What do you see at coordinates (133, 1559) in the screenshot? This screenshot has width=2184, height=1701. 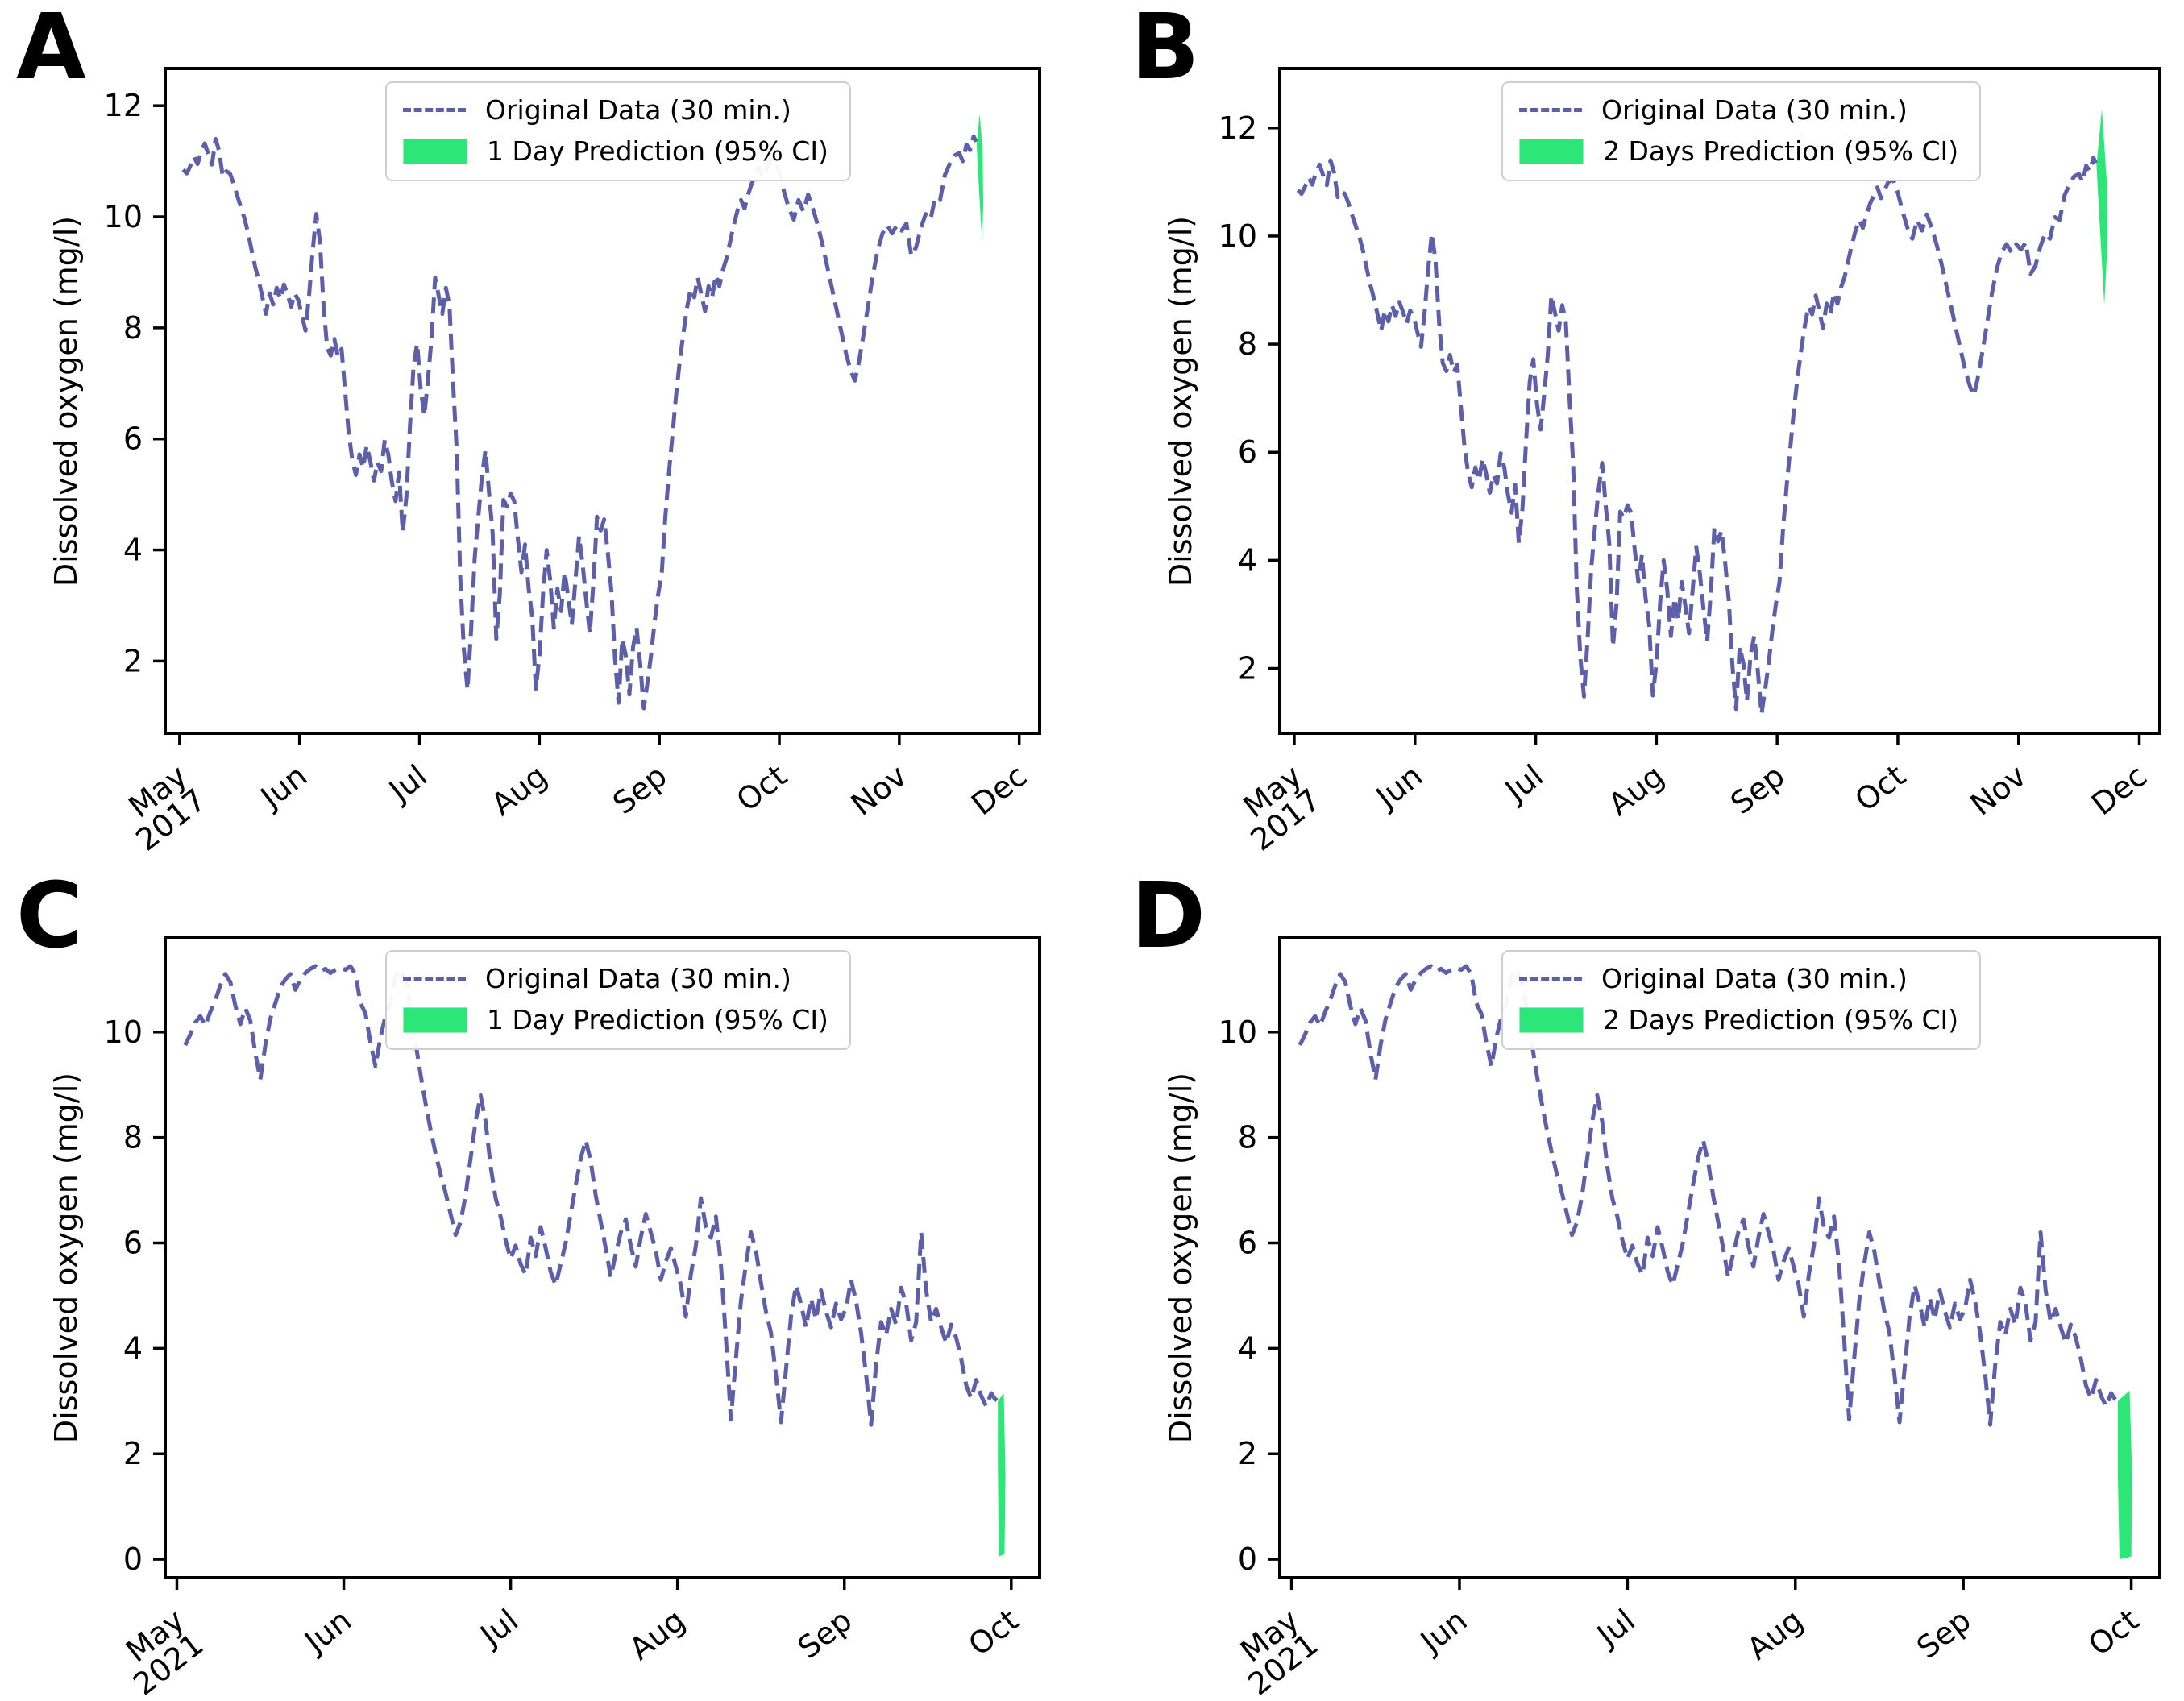 I see `y-tick-label: 0` at bounding box center [133, 1559].